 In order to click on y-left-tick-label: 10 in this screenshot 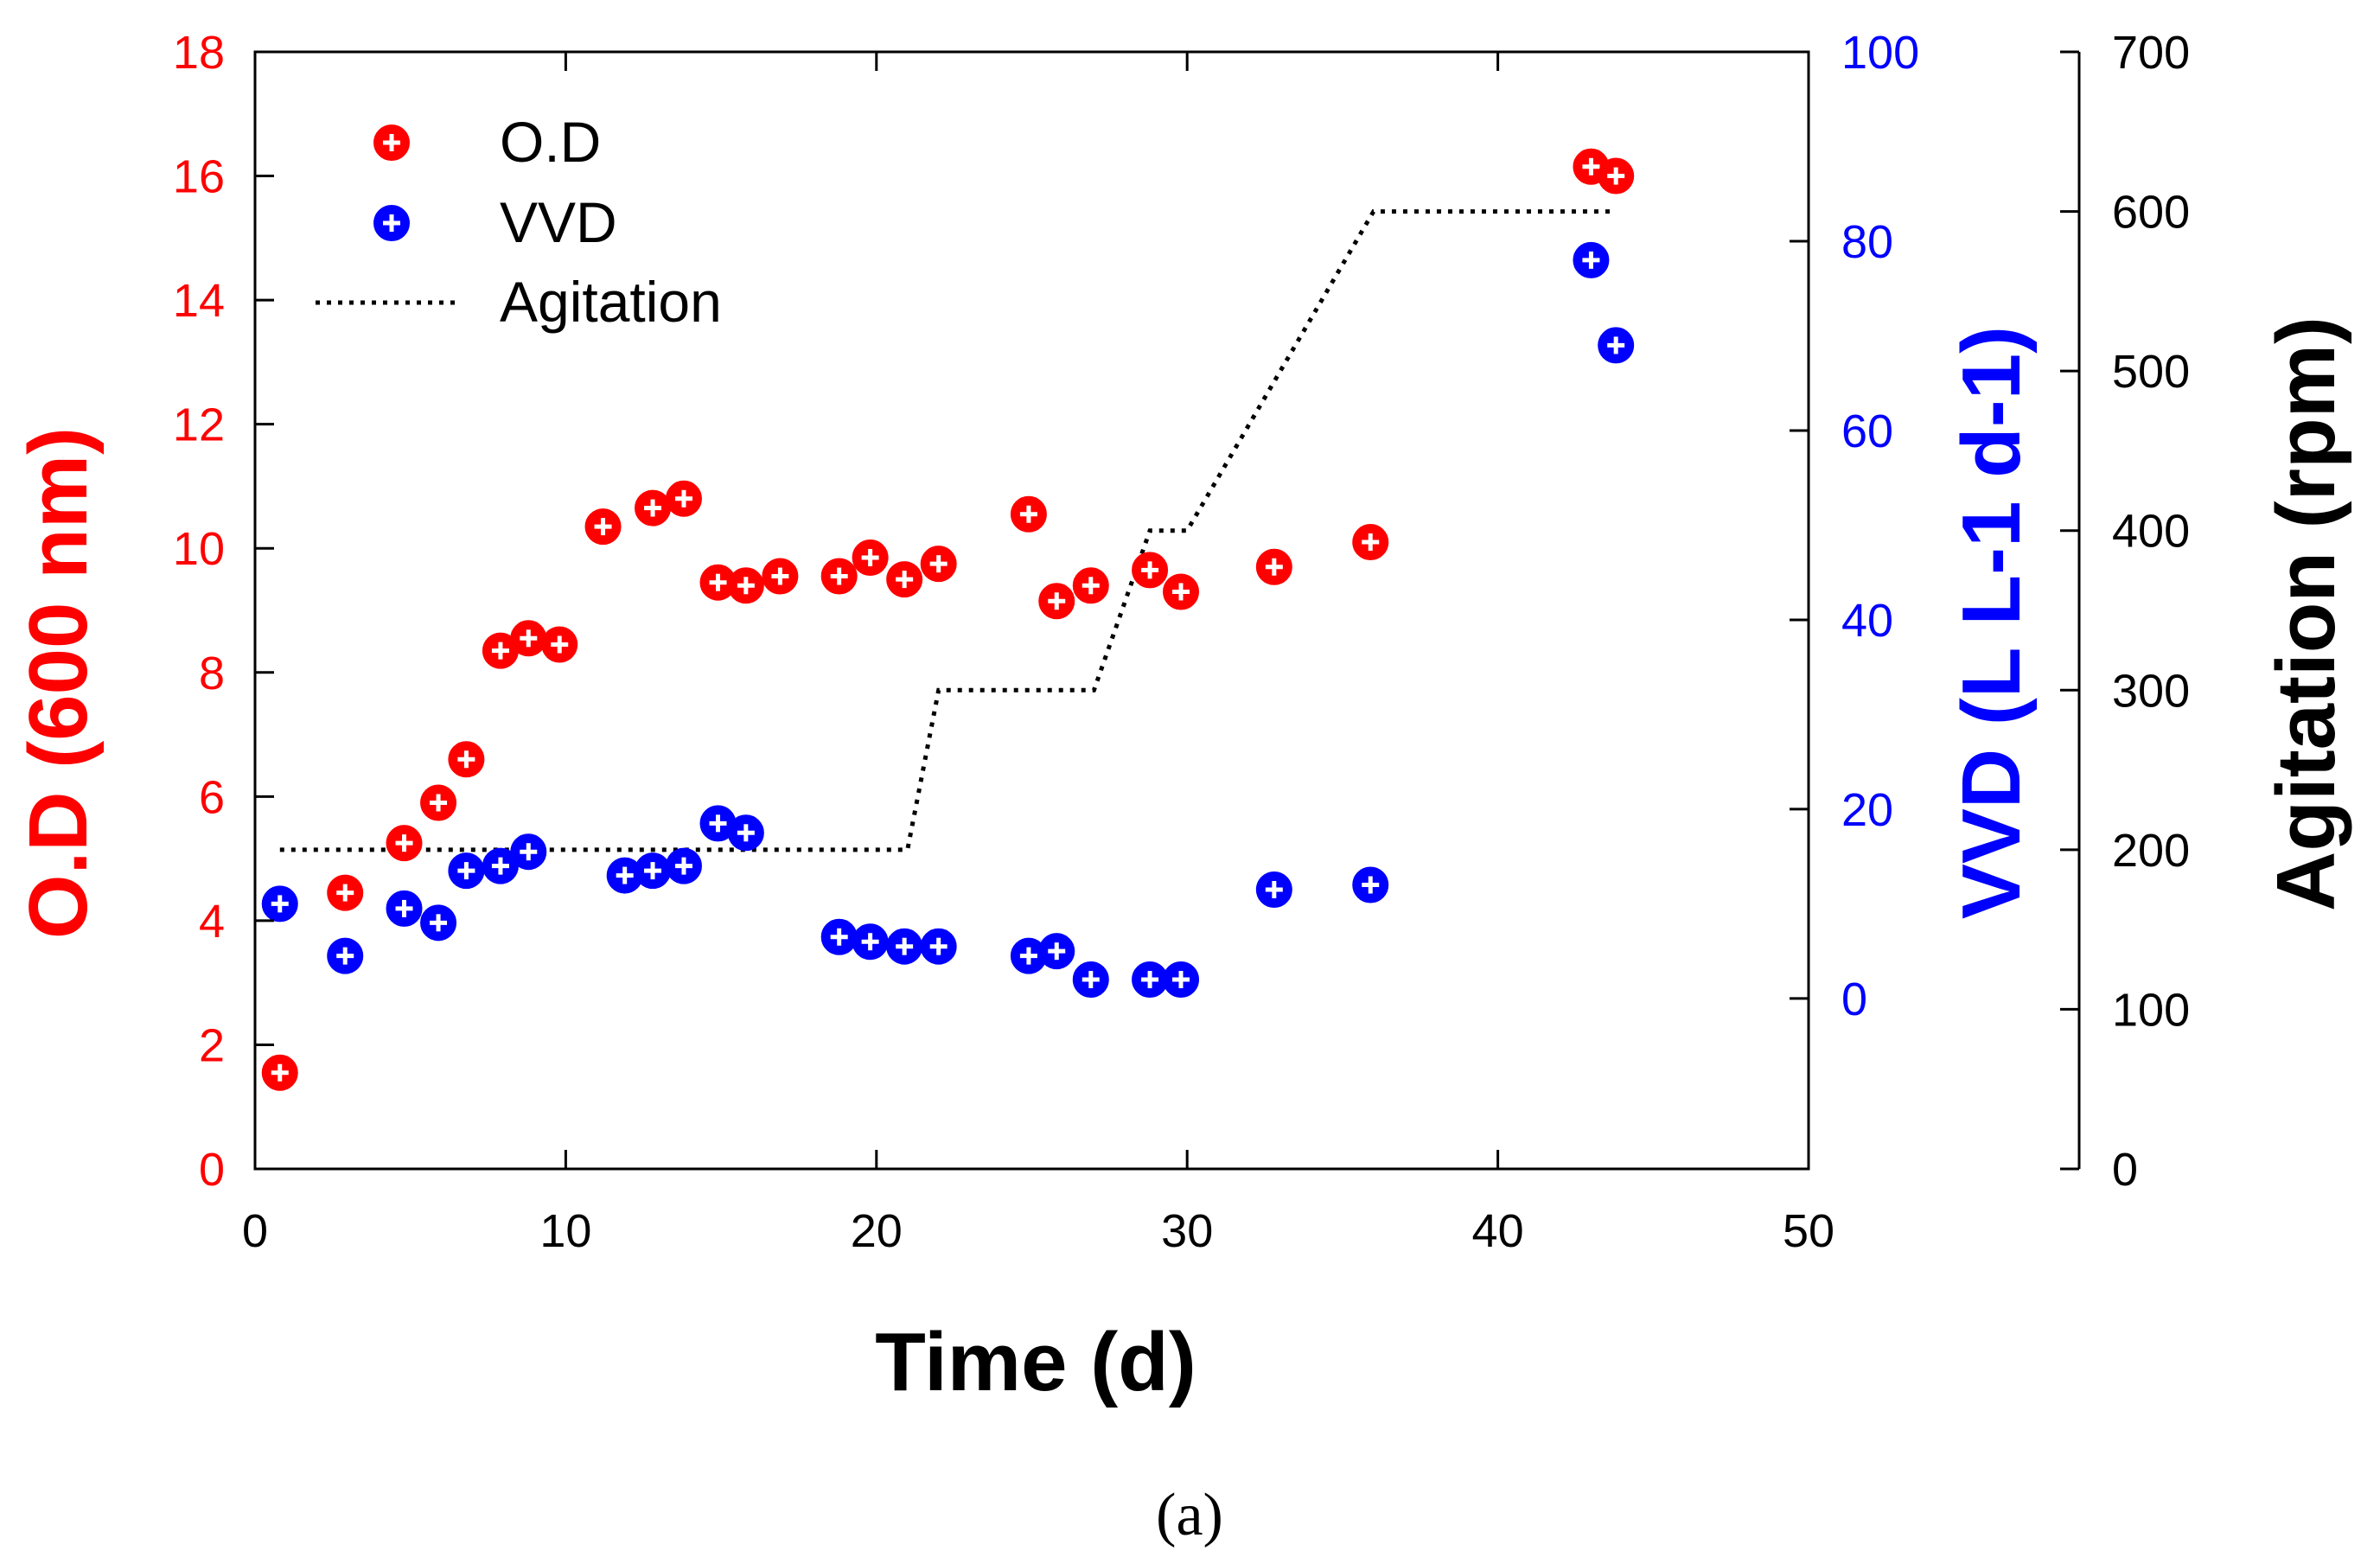, I will do `click(199, 549)`.